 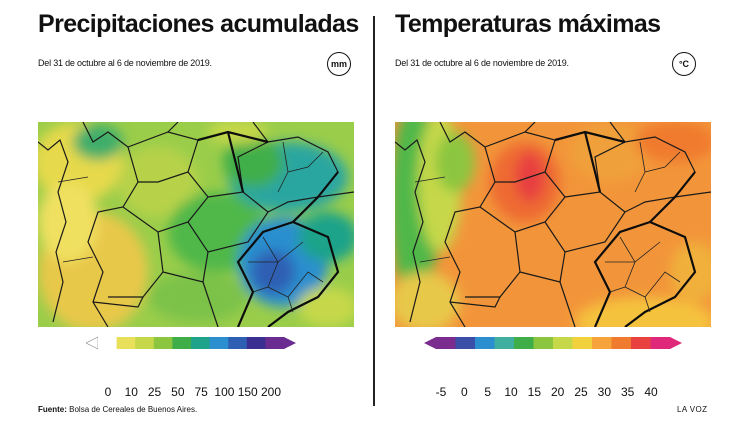 I want to click on source-label: Fuente:, so click(x=52, y=409).